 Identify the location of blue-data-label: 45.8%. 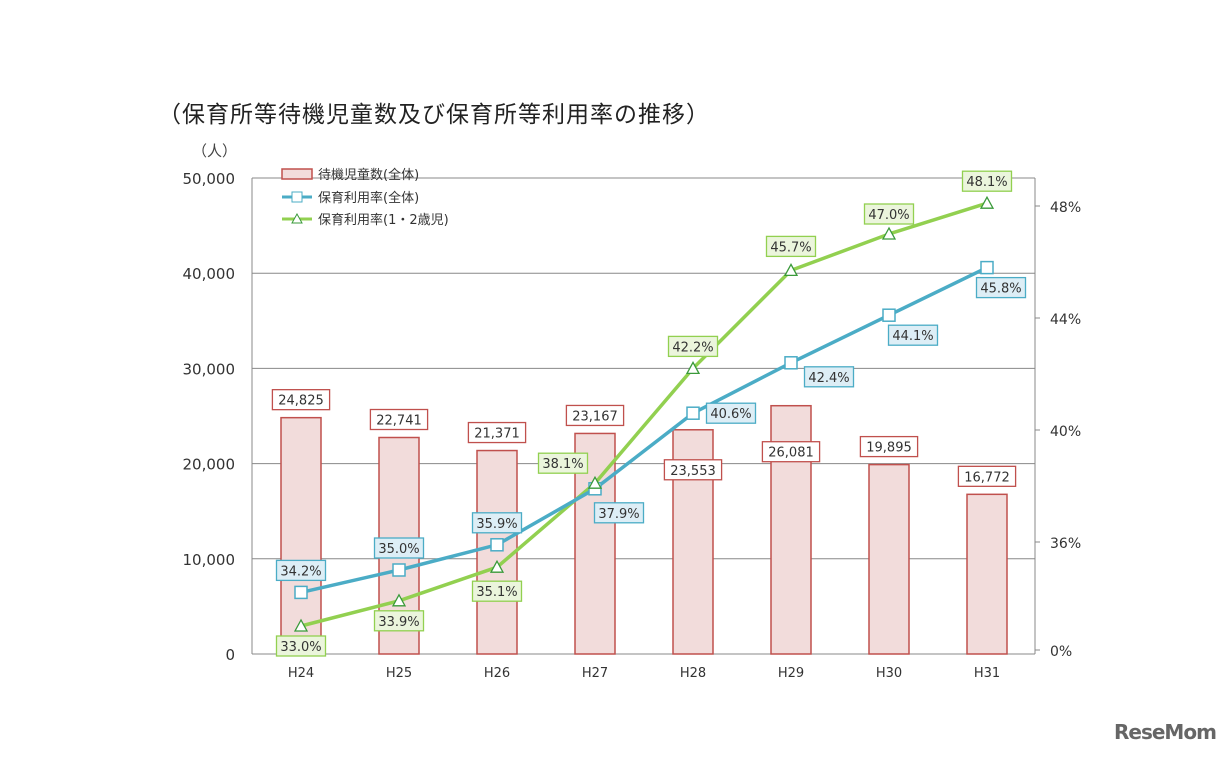
(1000, 289).